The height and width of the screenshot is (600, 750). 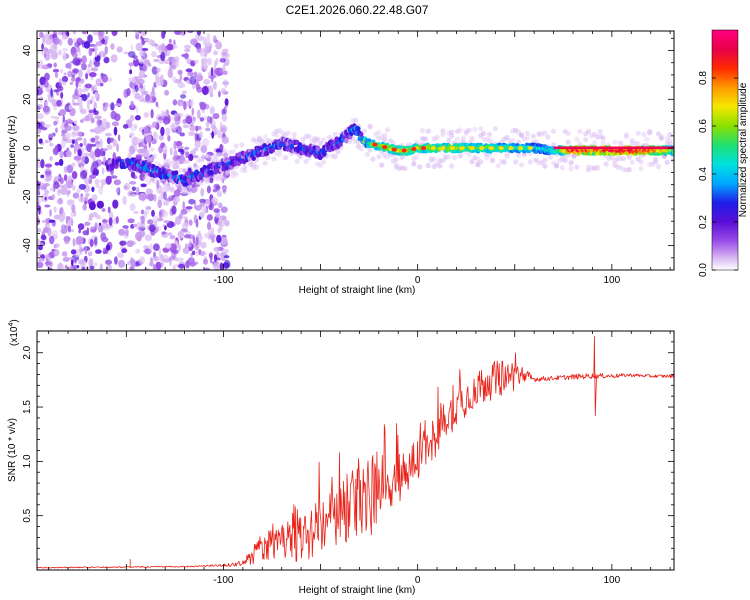 I want to click on colorbar-gradient, so click(x=725, y=150).